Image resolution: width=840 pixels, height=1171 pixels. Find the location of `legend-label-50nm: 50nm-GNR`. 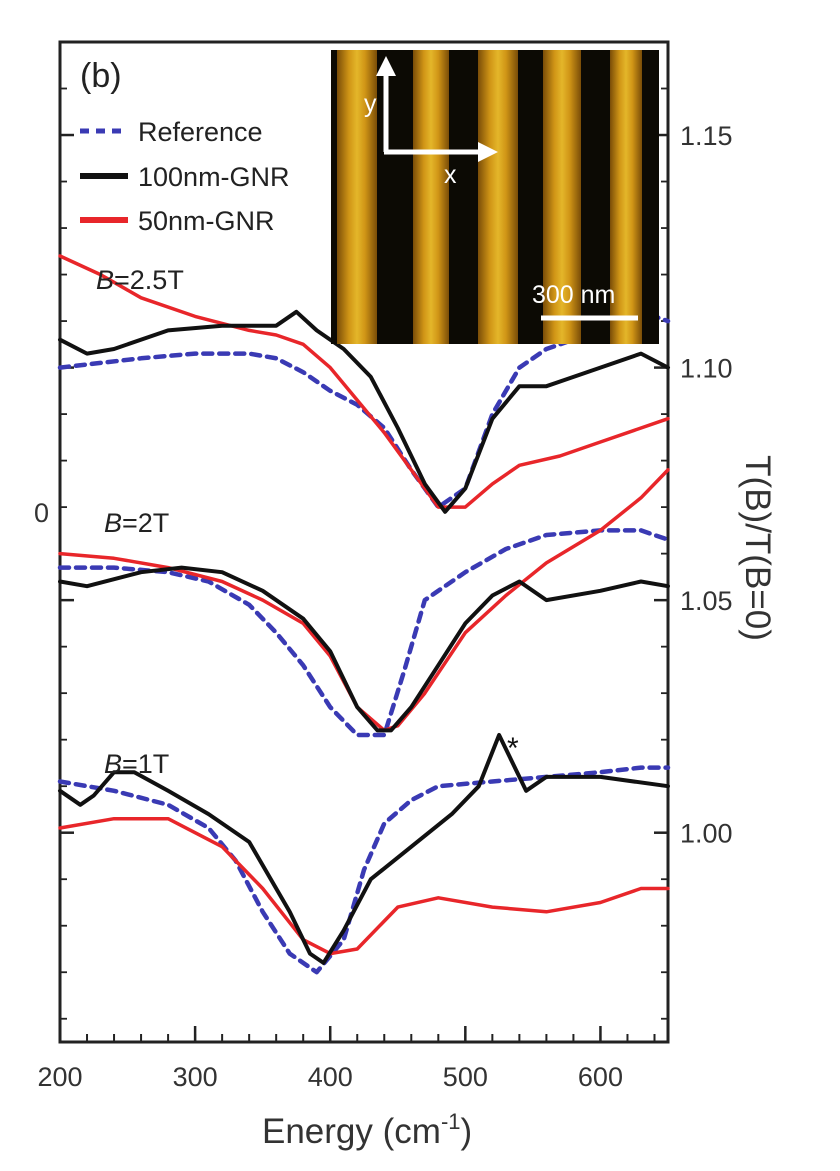

legend-label-50nm: 50nm-GNR is located at coordinates (206, 221).